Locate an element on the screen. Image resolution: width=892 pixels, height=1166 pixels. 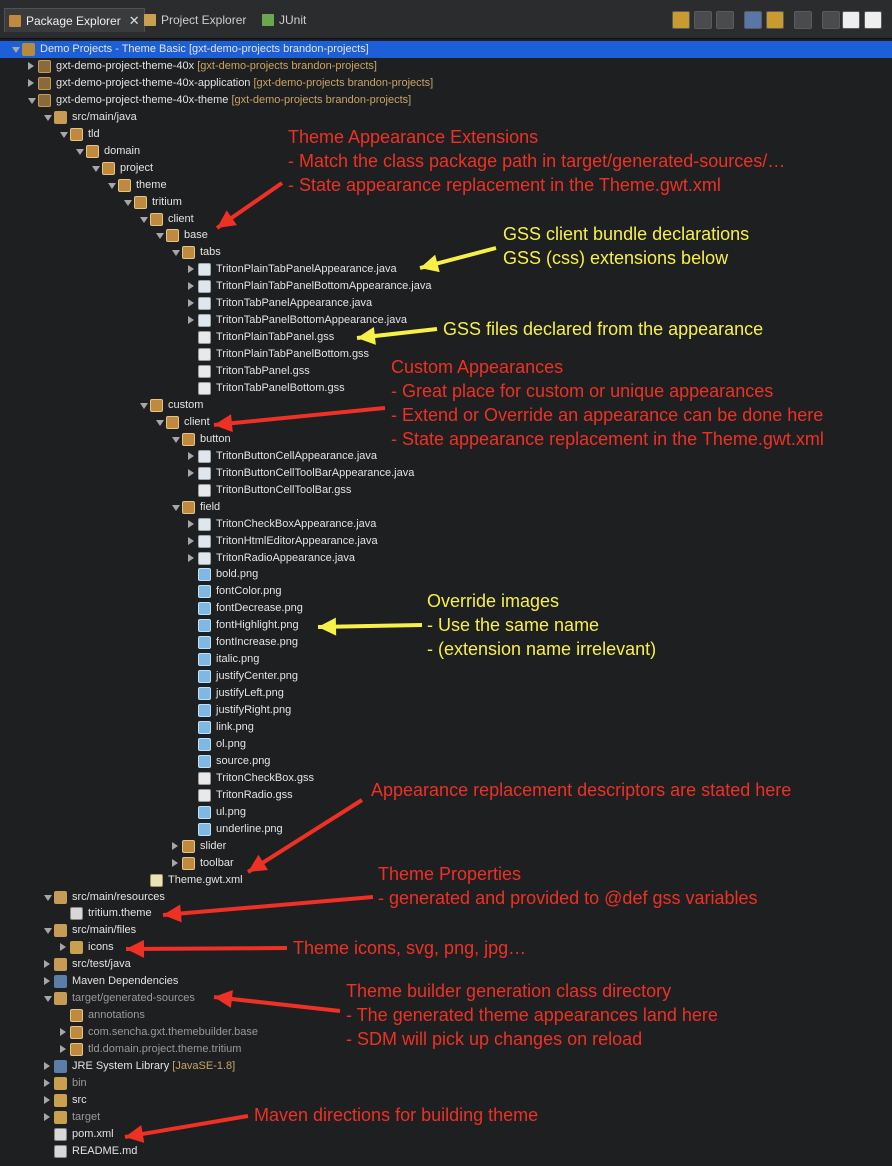
tree-row: TritonPlainTabPanel.gss is located at coordinates (446, 337).